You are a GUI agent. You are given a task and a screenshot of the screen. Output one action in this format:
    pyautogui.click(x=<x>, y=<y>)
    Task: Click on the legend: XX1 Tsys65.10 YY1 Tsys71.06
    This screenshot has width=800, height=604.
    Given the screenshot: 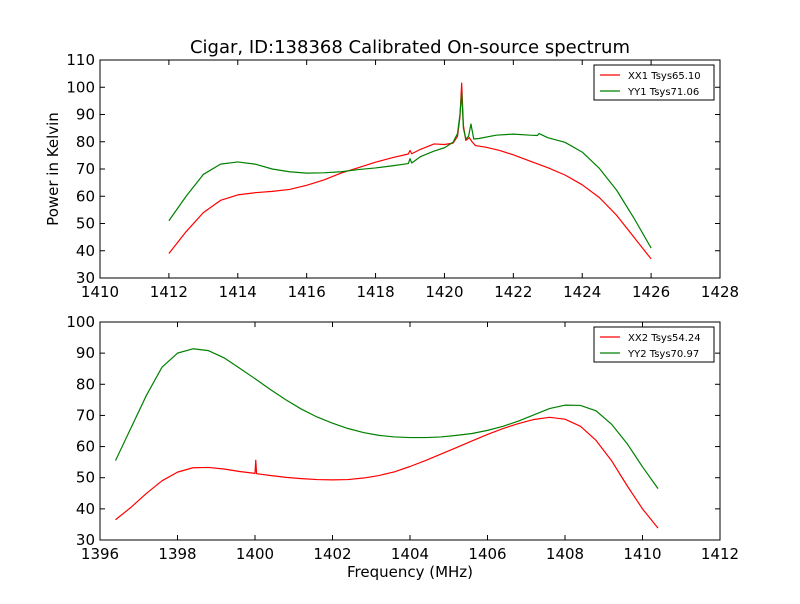 What is the action you would take?
    pyautogui.click(x=654, y=82)
    